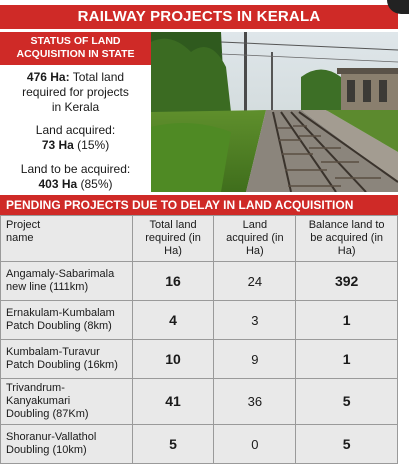  I want to click on total-land-value: 476 Ha:, so click(48, 77).